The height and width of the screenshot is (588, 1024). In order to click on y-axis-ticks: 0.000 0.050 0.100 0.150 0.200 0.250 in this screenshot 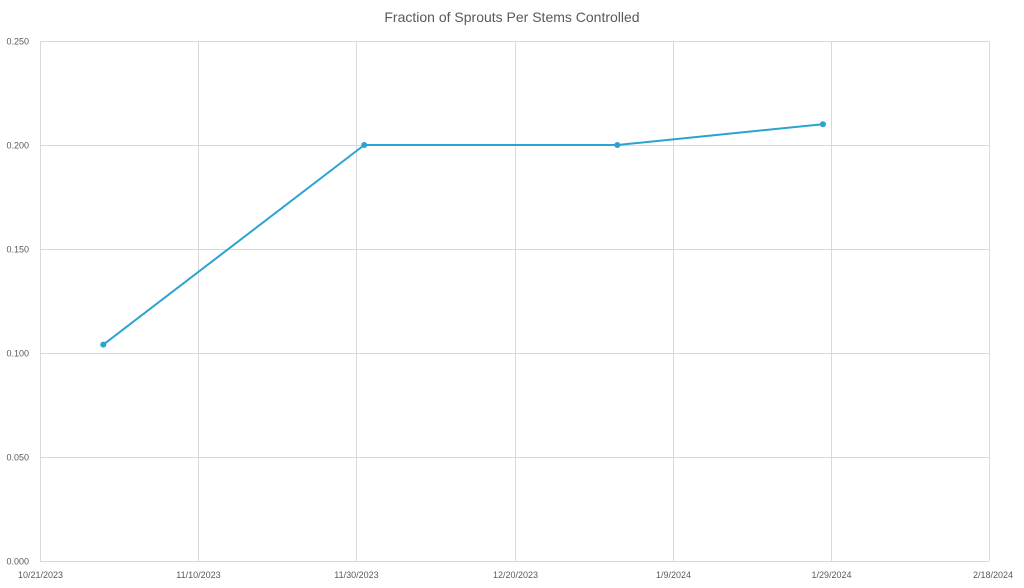, I will do `click(17, 302)`.